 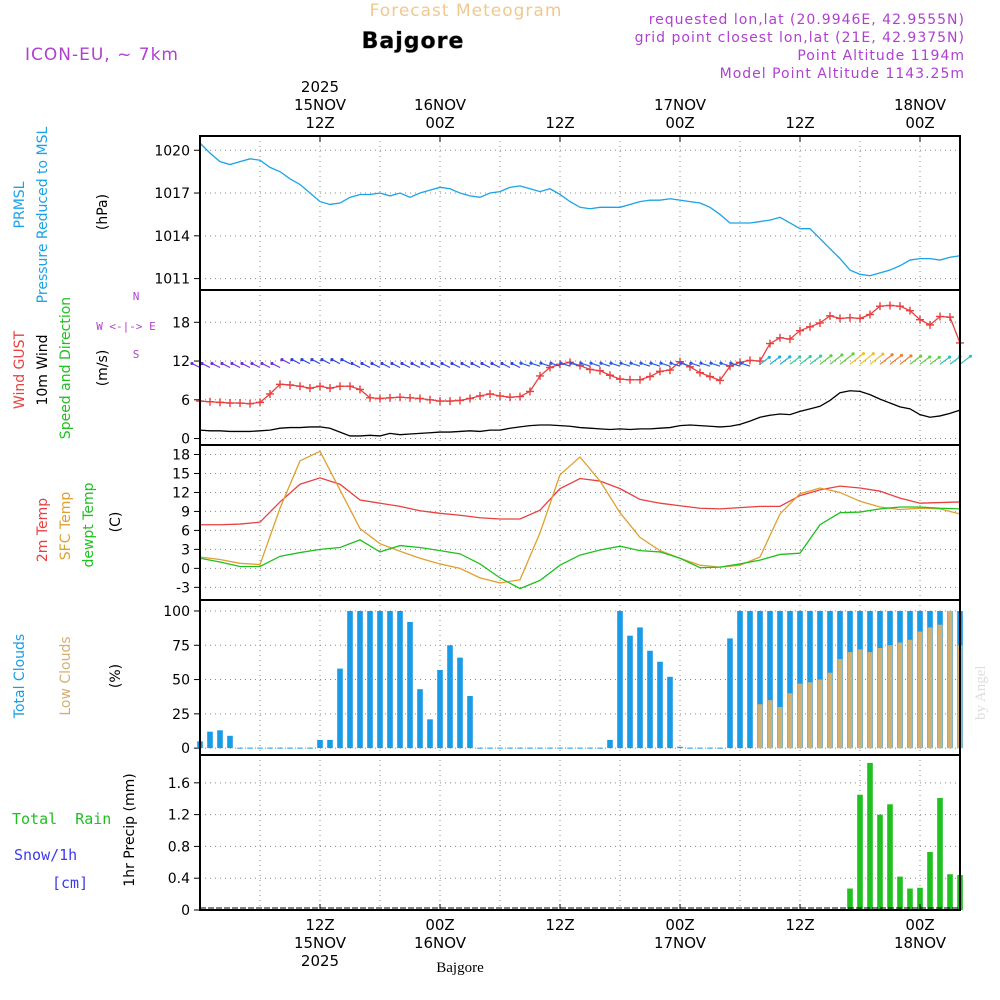 What do you see at coordinates (126, 326) in the screenshot?
I see `compass-we: W <-|-> E` at bounding box center [126, 326].